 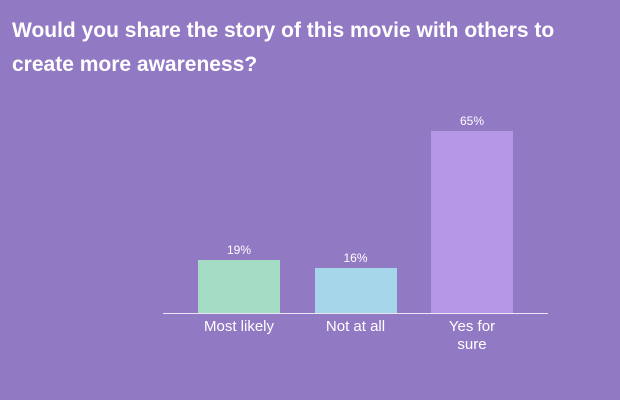 What do you see at coordinates (238, 326) in the screenshot?
I see `x-tick-label: Most likely` at bounding box center [238, 326].